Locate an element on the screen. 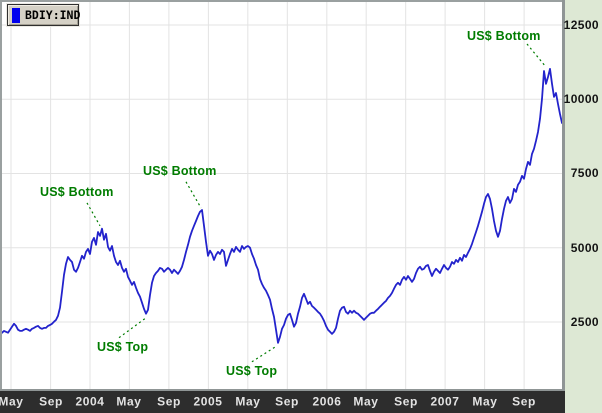  series-color-swatch is located at coordinates (16, 15).